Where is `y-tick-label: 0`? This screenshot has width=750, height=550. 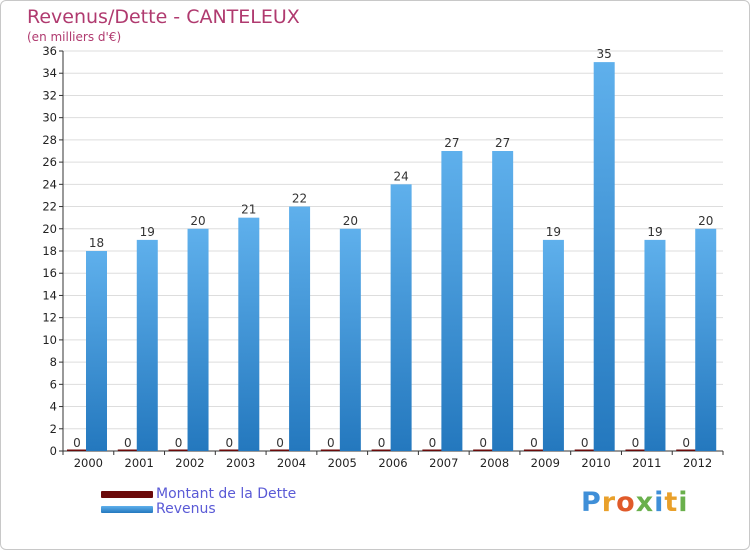 y-tick-label: 0 is located at coordinates (53, 451).